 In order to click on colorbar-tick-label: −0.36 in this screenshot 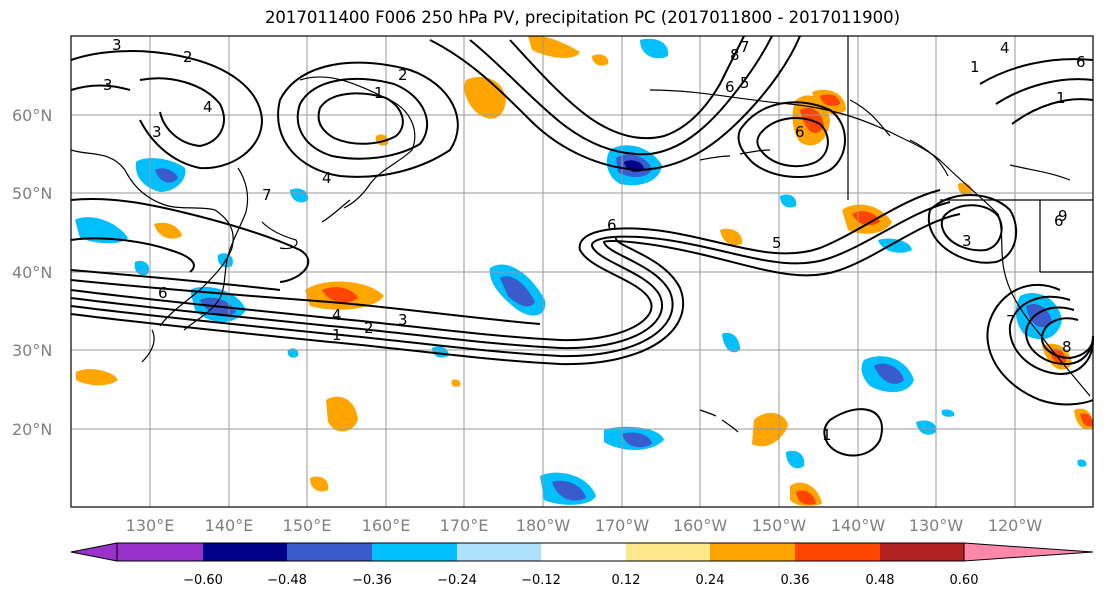, I will do `click(372, 580)`.